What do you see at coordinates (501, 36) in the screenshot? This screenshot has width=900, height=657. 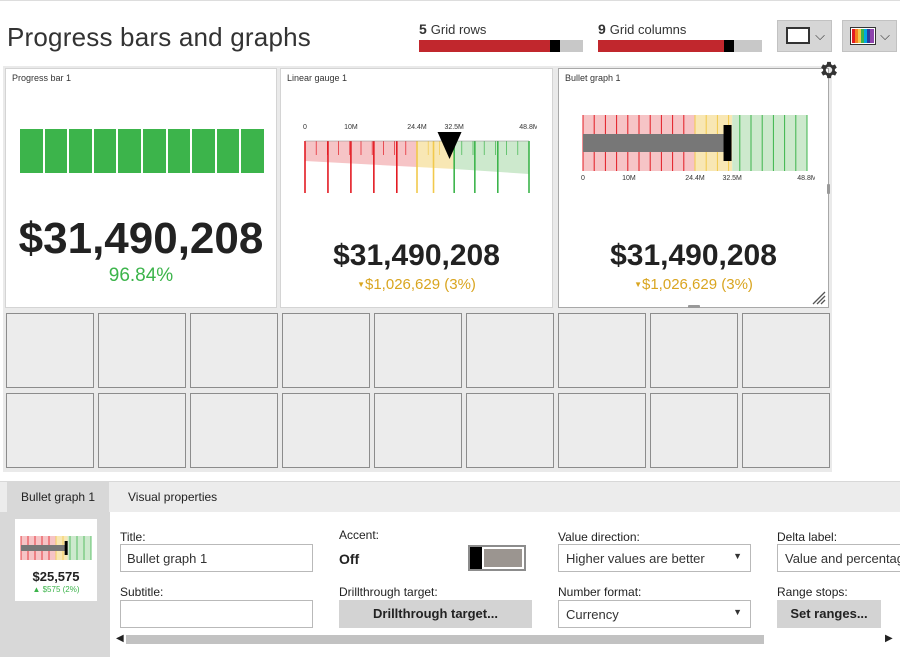 I see `grid-rows-control: 5 Grid rows` at bounding box center [501, 36].